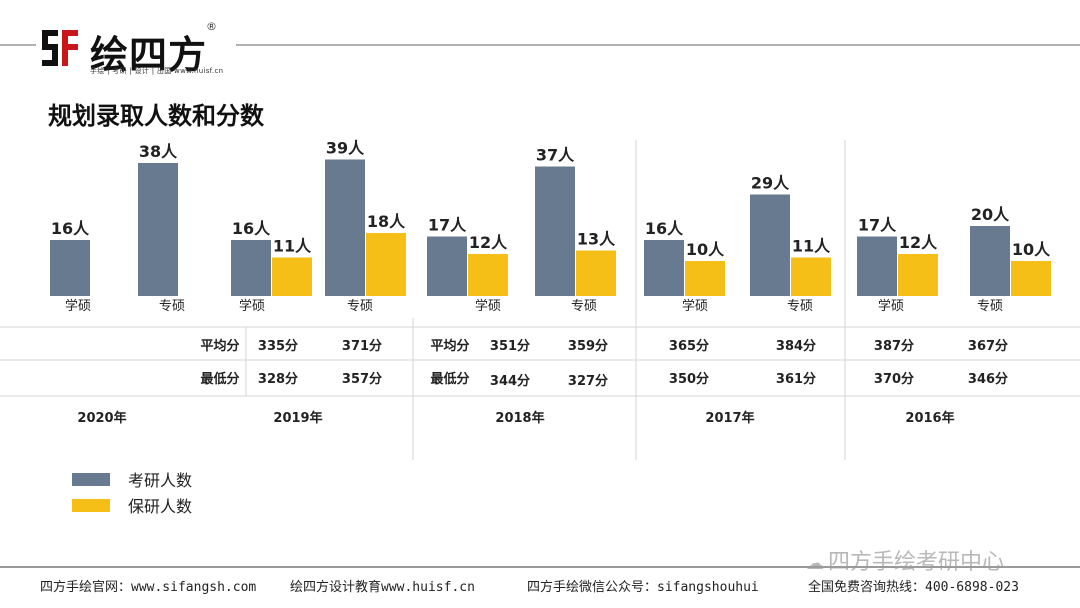 The height and width of the screenshot is (608, 1080). Describe the element at coordinates (588, 346) in the screenshot. I see `score-value: 359分` at that location.